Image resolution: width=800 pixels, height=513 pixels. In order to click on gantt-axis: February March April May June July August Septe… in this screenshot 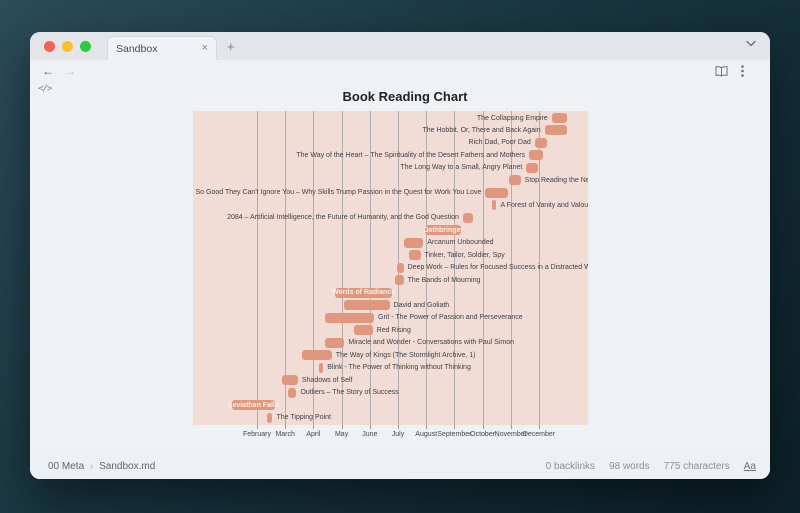, I will do `click(390, 434)`.